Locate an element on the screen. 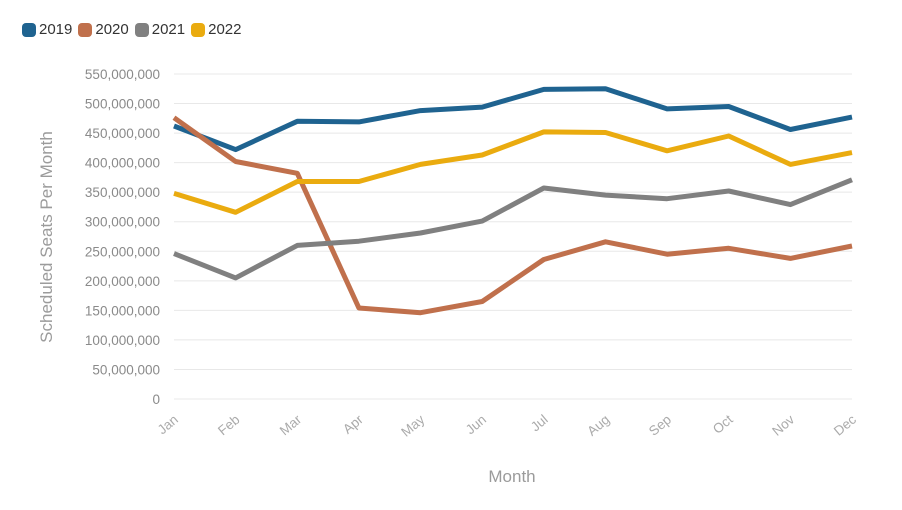 The width and height of the screenshot is (902, 510). x-axis-ticks: Jan Feb Mar Apr May Jun Jul Aug Sep Oct Nov Dec is located at coordinates (507, 425).